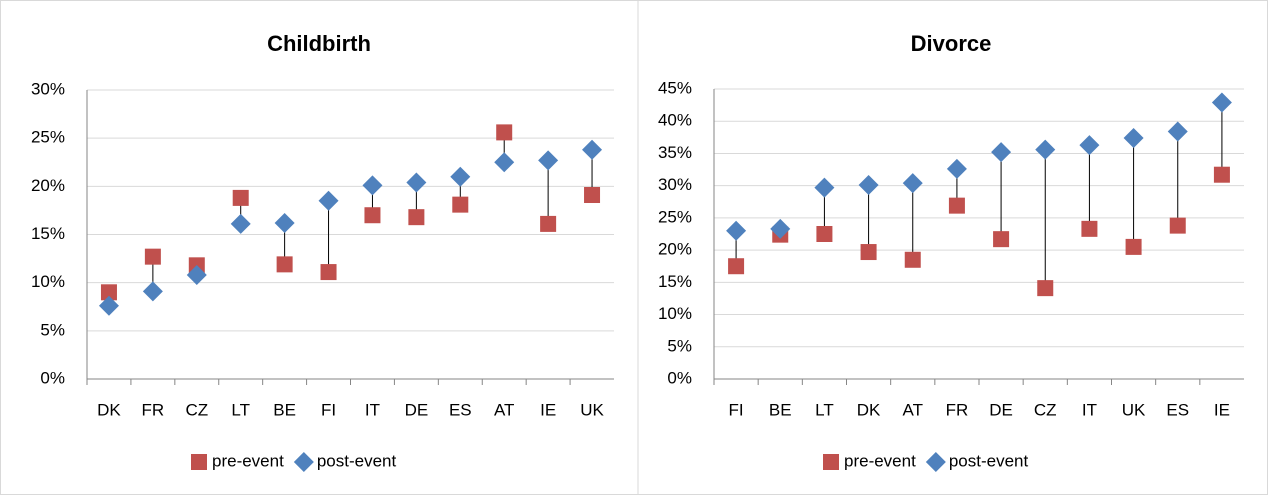  What do you see at coordinates (951, 43) in the screenshot?
I see `chart-title: Divorce` at bounding box center [951, 43].